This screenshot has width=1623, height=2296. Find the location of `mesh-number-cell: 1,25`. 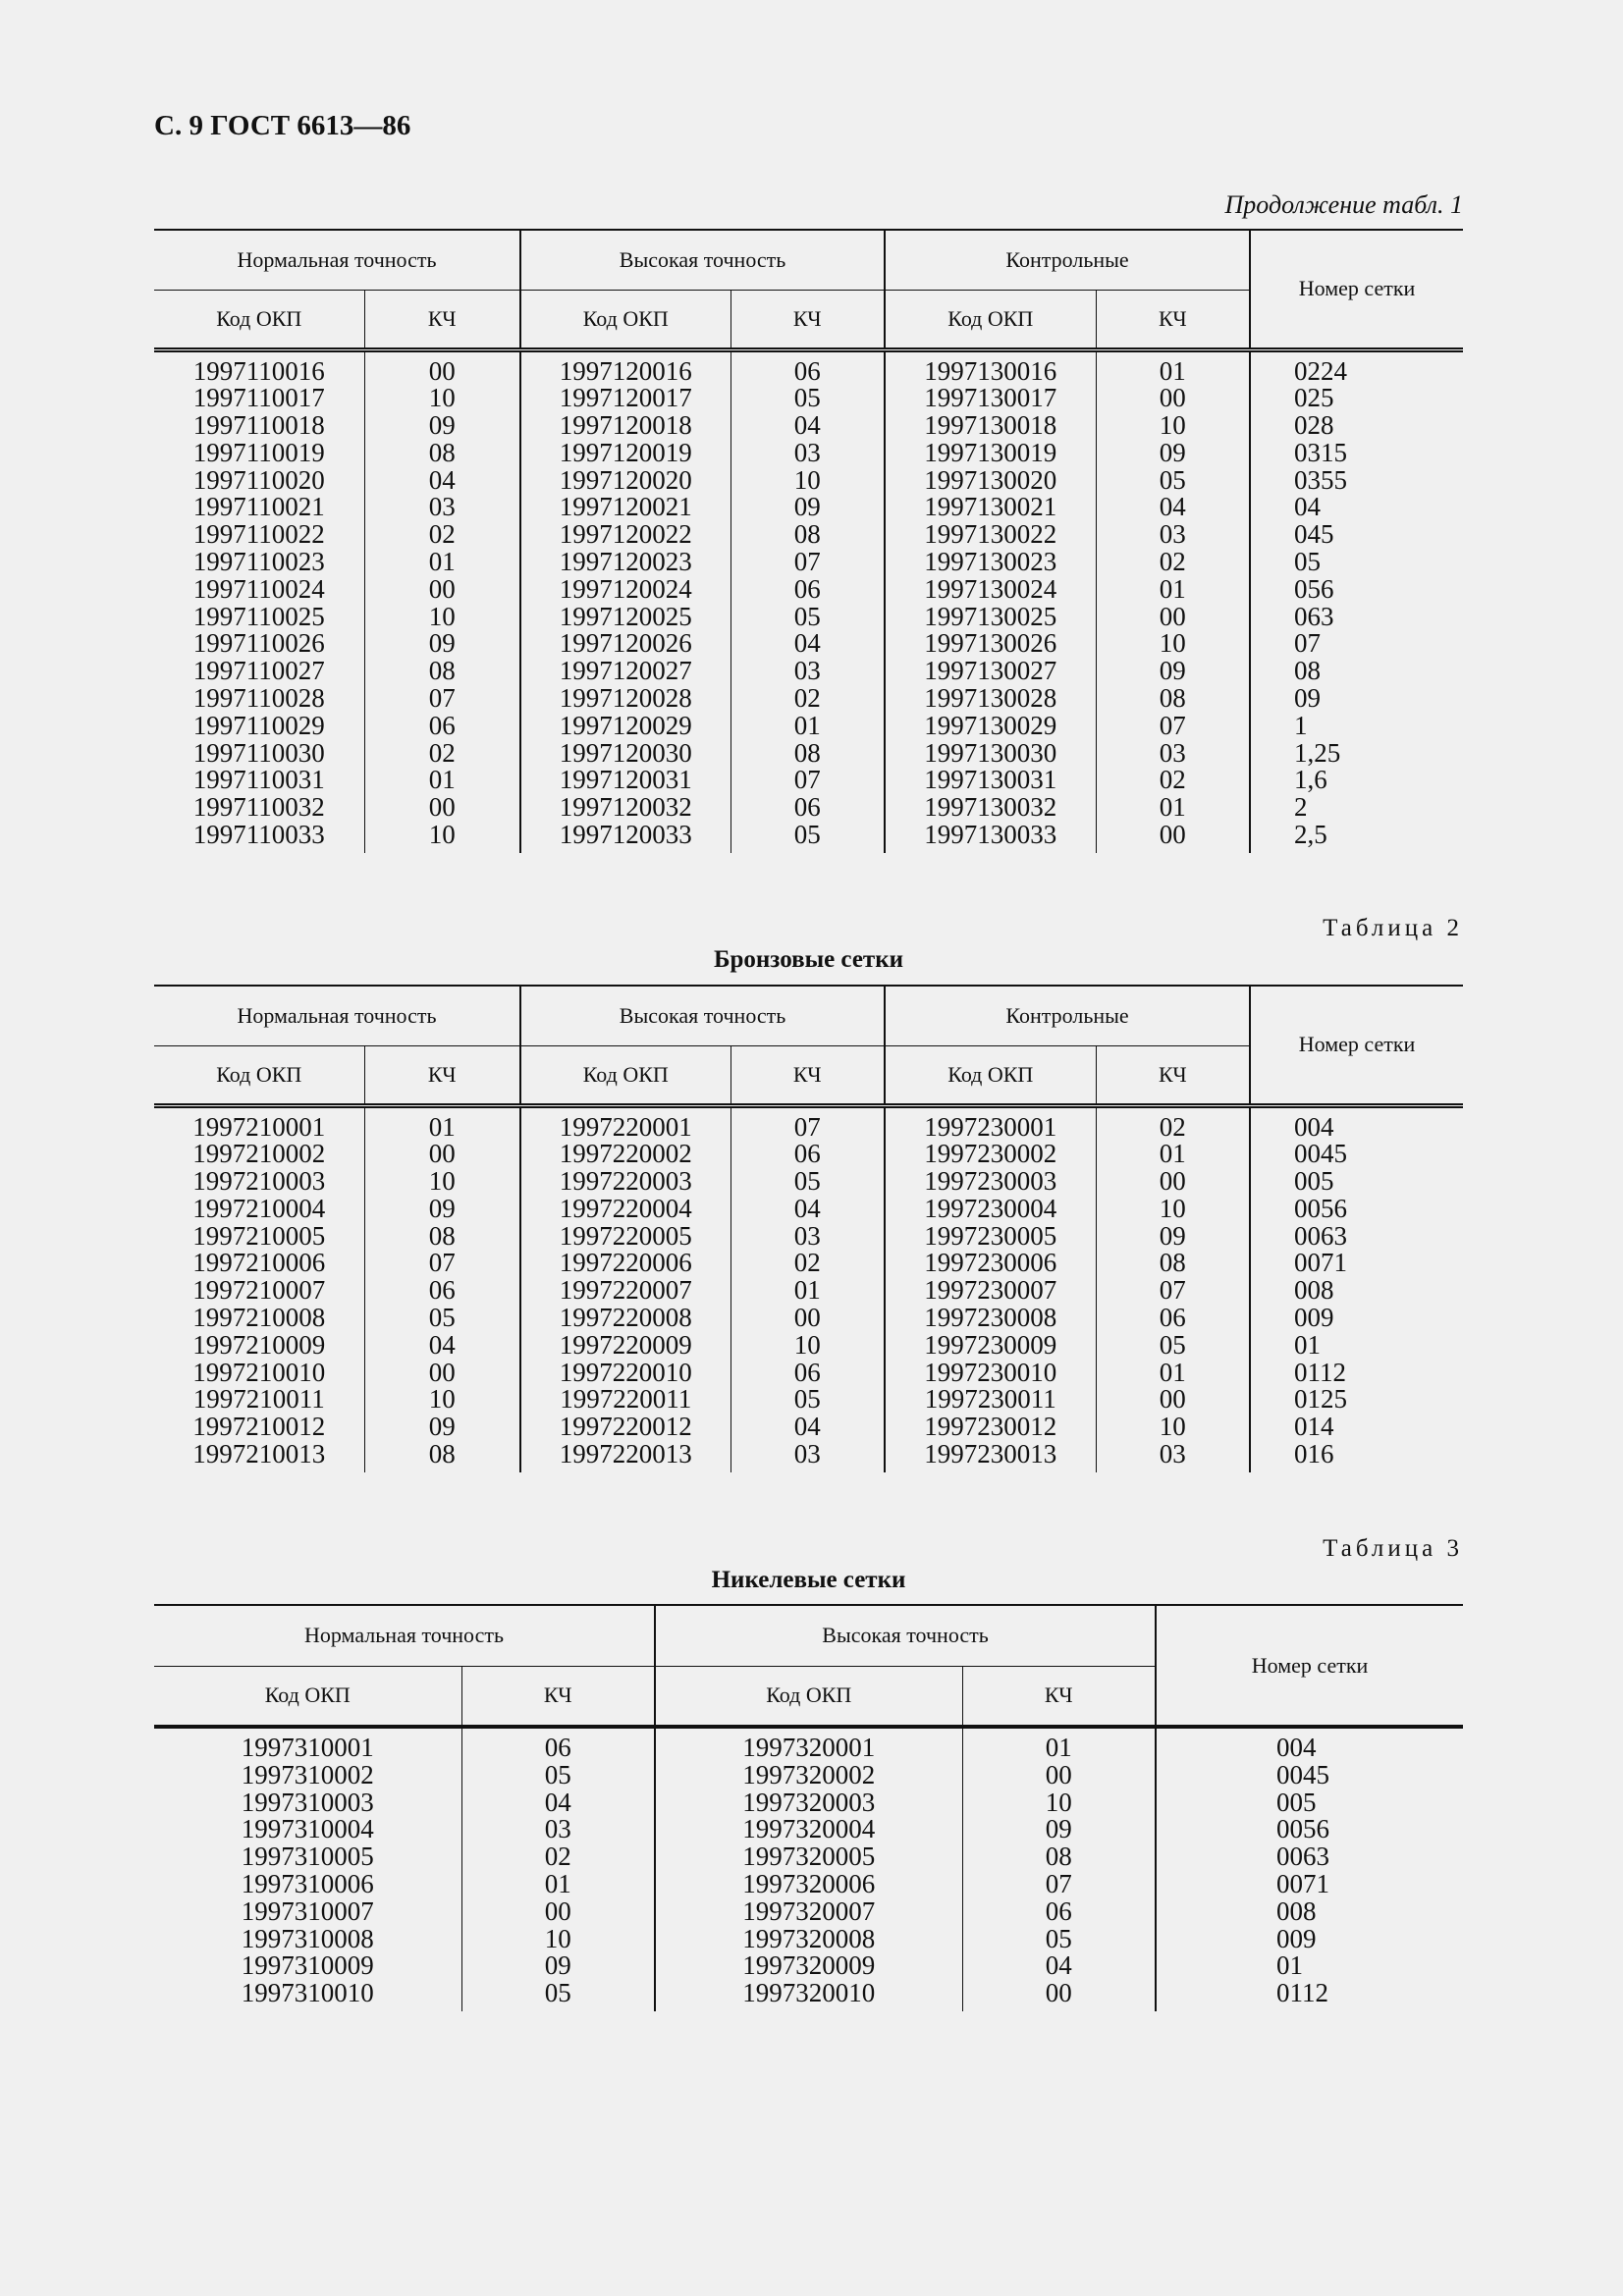

mesh-number-cell: 1,25 is located at coordinates (1356, 753).